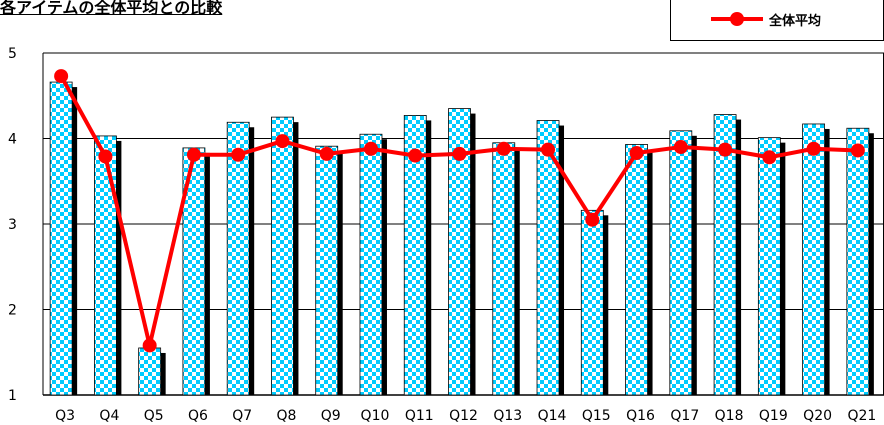 The width and height of the screenshot is (884, 425). What do you see at coordinates (640, 416) in the screenshot?
I see `x-tick-label: Q16` at bounding box center [640, 416].